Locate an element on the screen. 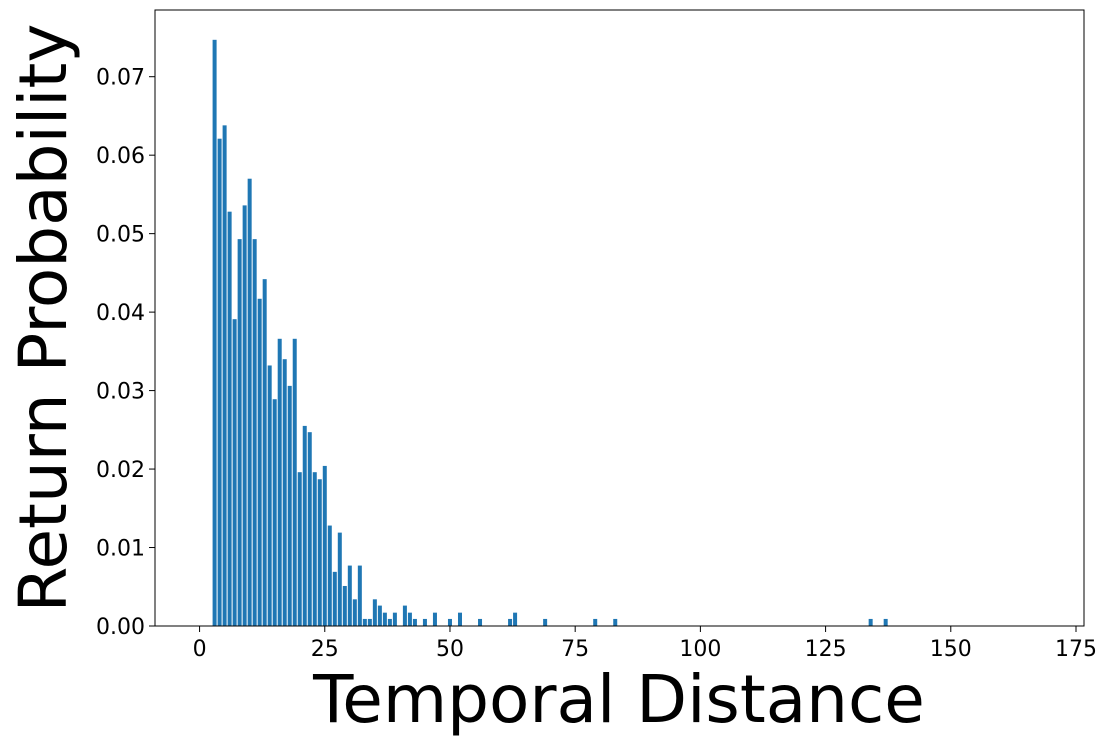  x-tick-label: 125 is located at coordinates (826, 649).